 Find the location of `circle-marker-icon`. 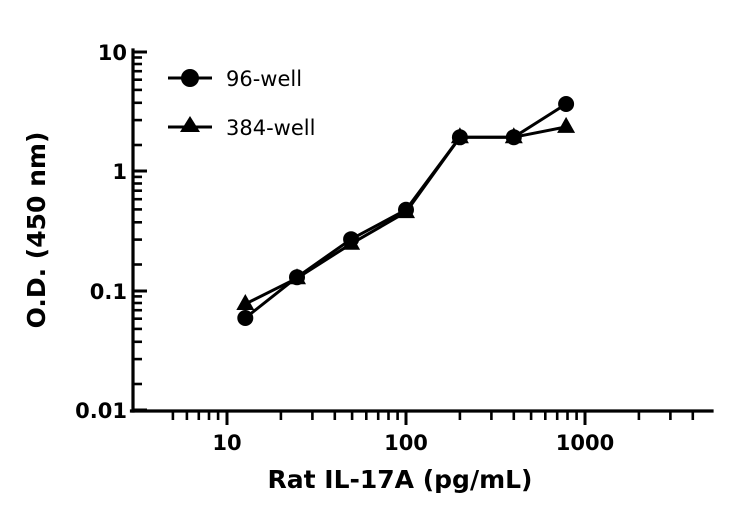

circle-marker-icon is located at coordinates (190, 78).